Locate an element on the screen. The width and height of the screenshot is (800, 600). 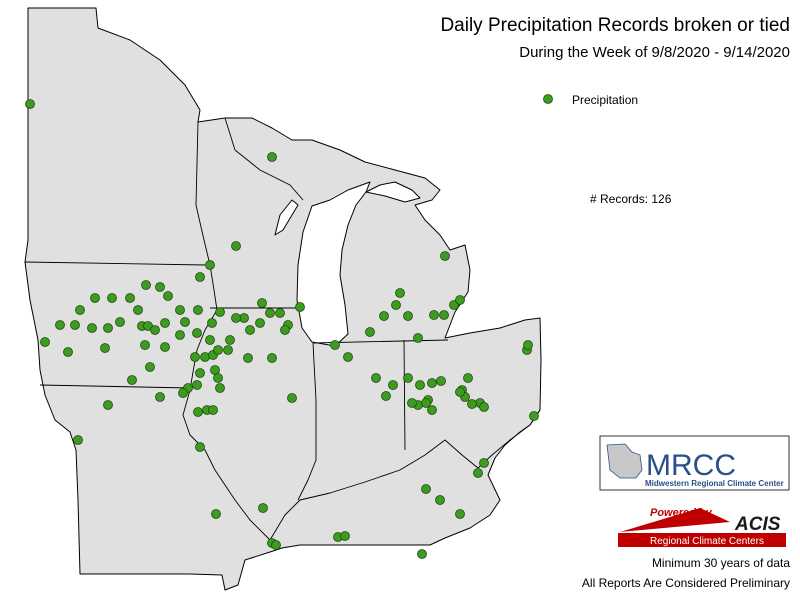
footer-disclaimer: All Reports Are Considered Preliminary is located at coordinates (686, 583).